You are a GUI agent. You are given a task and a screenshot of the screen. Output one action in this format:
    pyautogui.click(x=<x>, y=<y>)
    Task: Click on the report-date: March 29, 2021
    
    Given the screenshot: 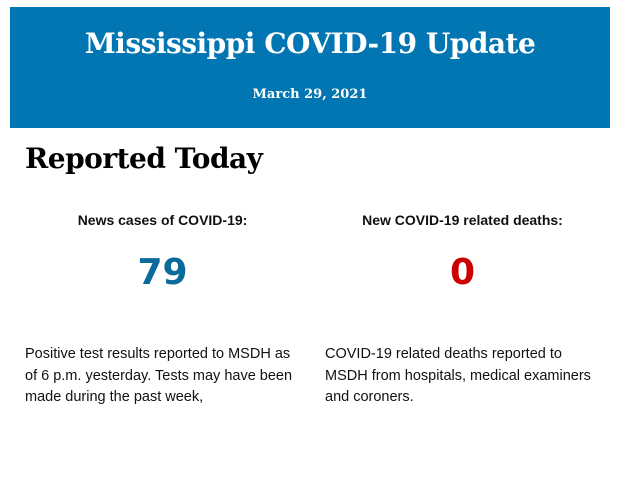 What is the action you would take?
    pyautogui.click(x=310, y=94)
    